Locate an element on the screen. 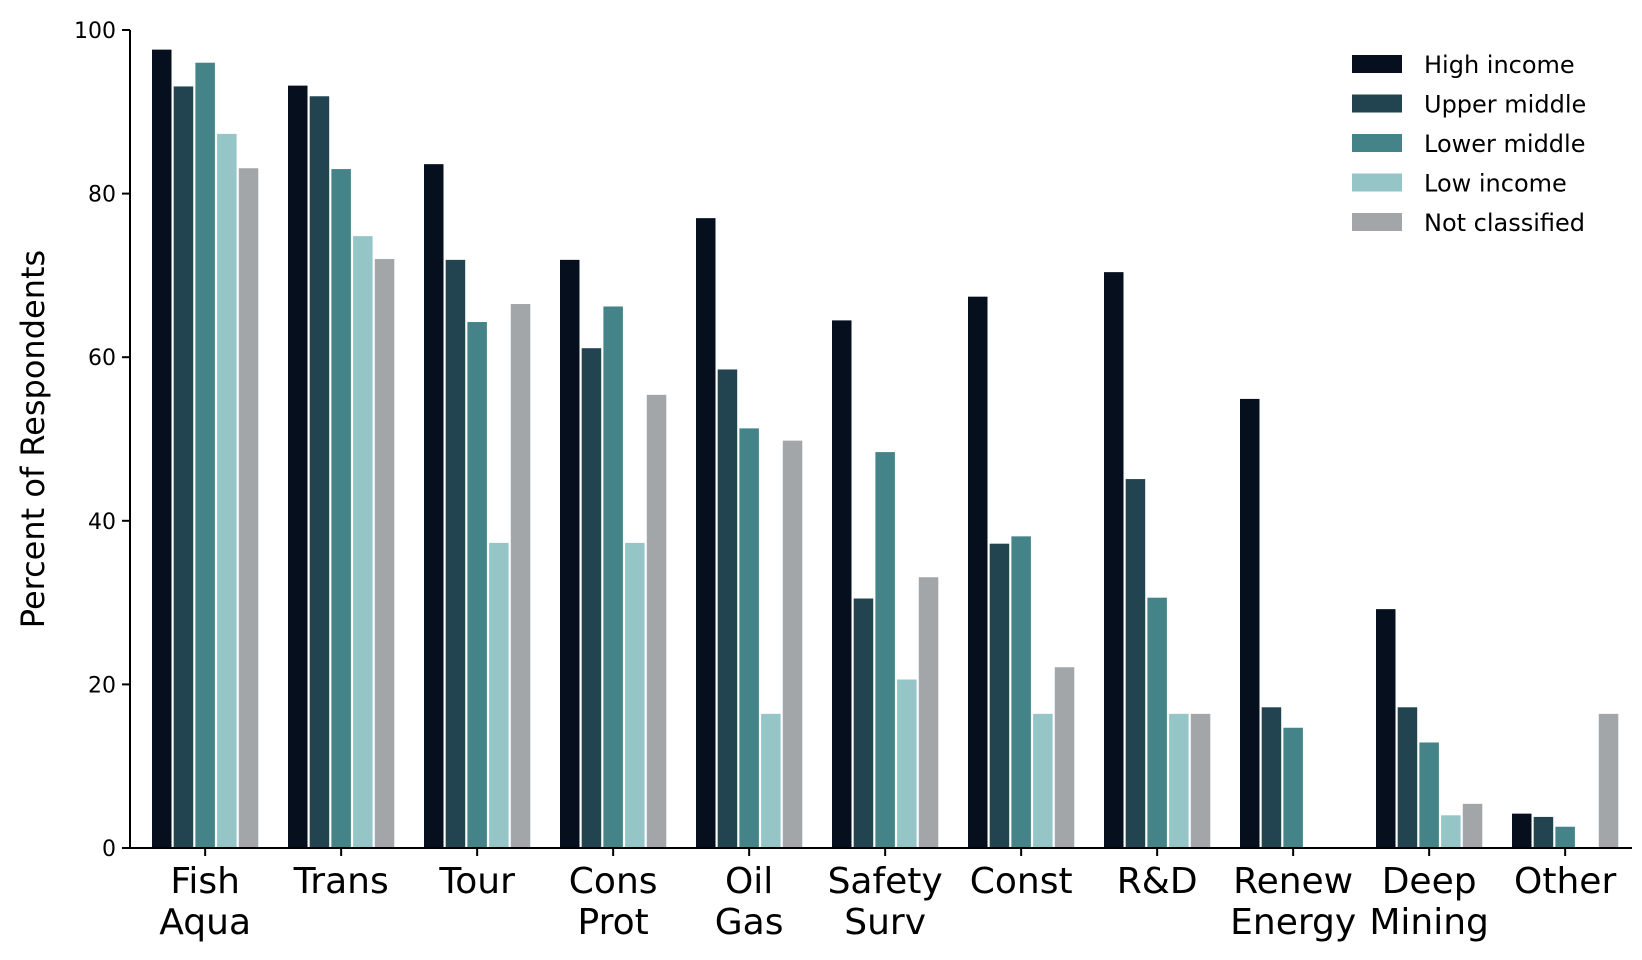 The width and height of the screenshot is (1642, 960). x-category-label-line: Surv is located at coordinates (885, 922).